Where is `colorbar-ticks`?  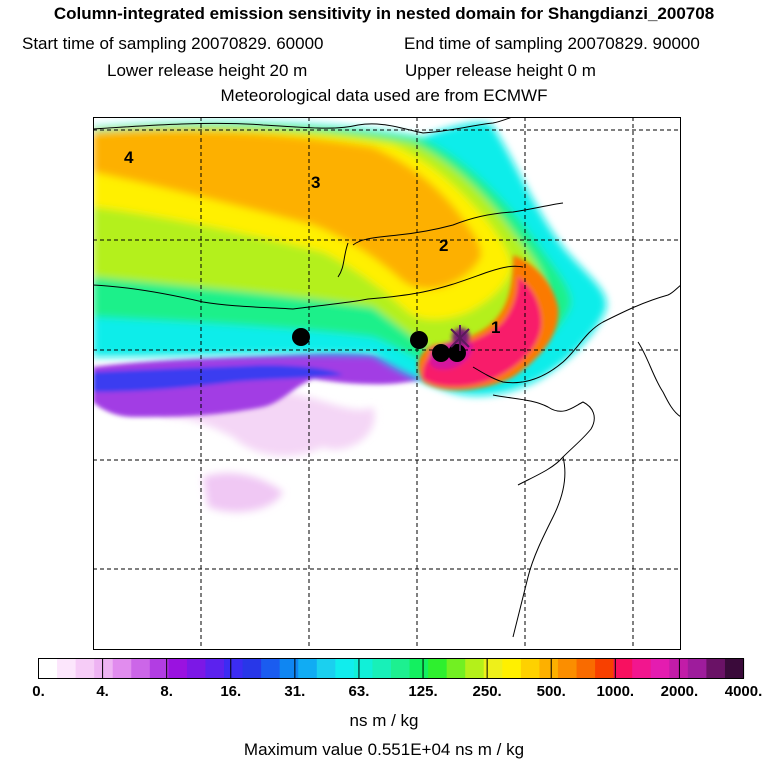 colorbar-ticks is located at coordinates (391, 668).